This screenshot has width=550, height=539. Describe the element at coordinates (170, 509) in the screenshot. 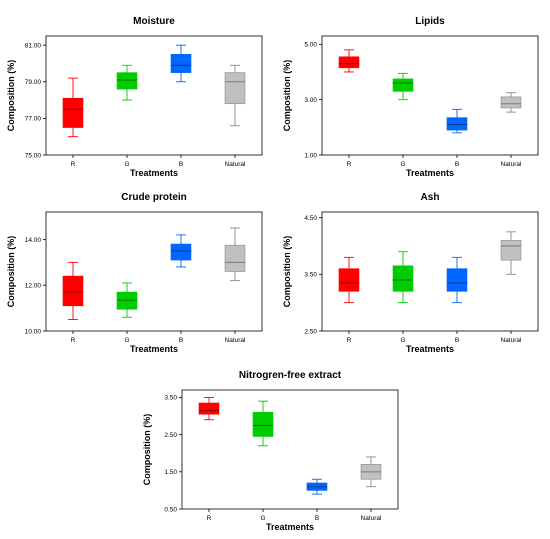

I see `y-tick-label: 0.50` at that location.